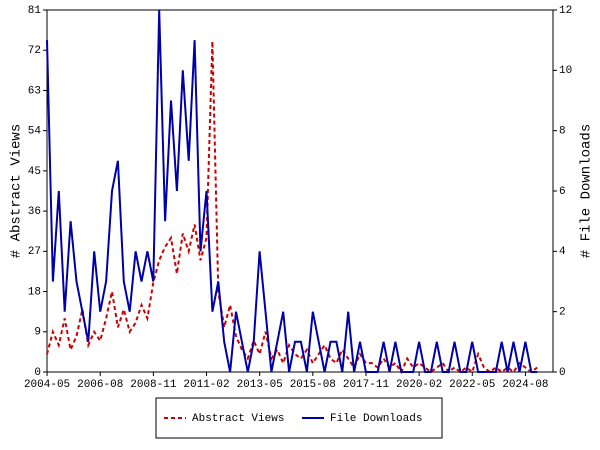 Image resolution: width=600 pixels, height=450 pixels. What do you see at coordinates (34, 91) in the screenshot?
I see `y-tick-label: 63` at bounding box center [34, 91].